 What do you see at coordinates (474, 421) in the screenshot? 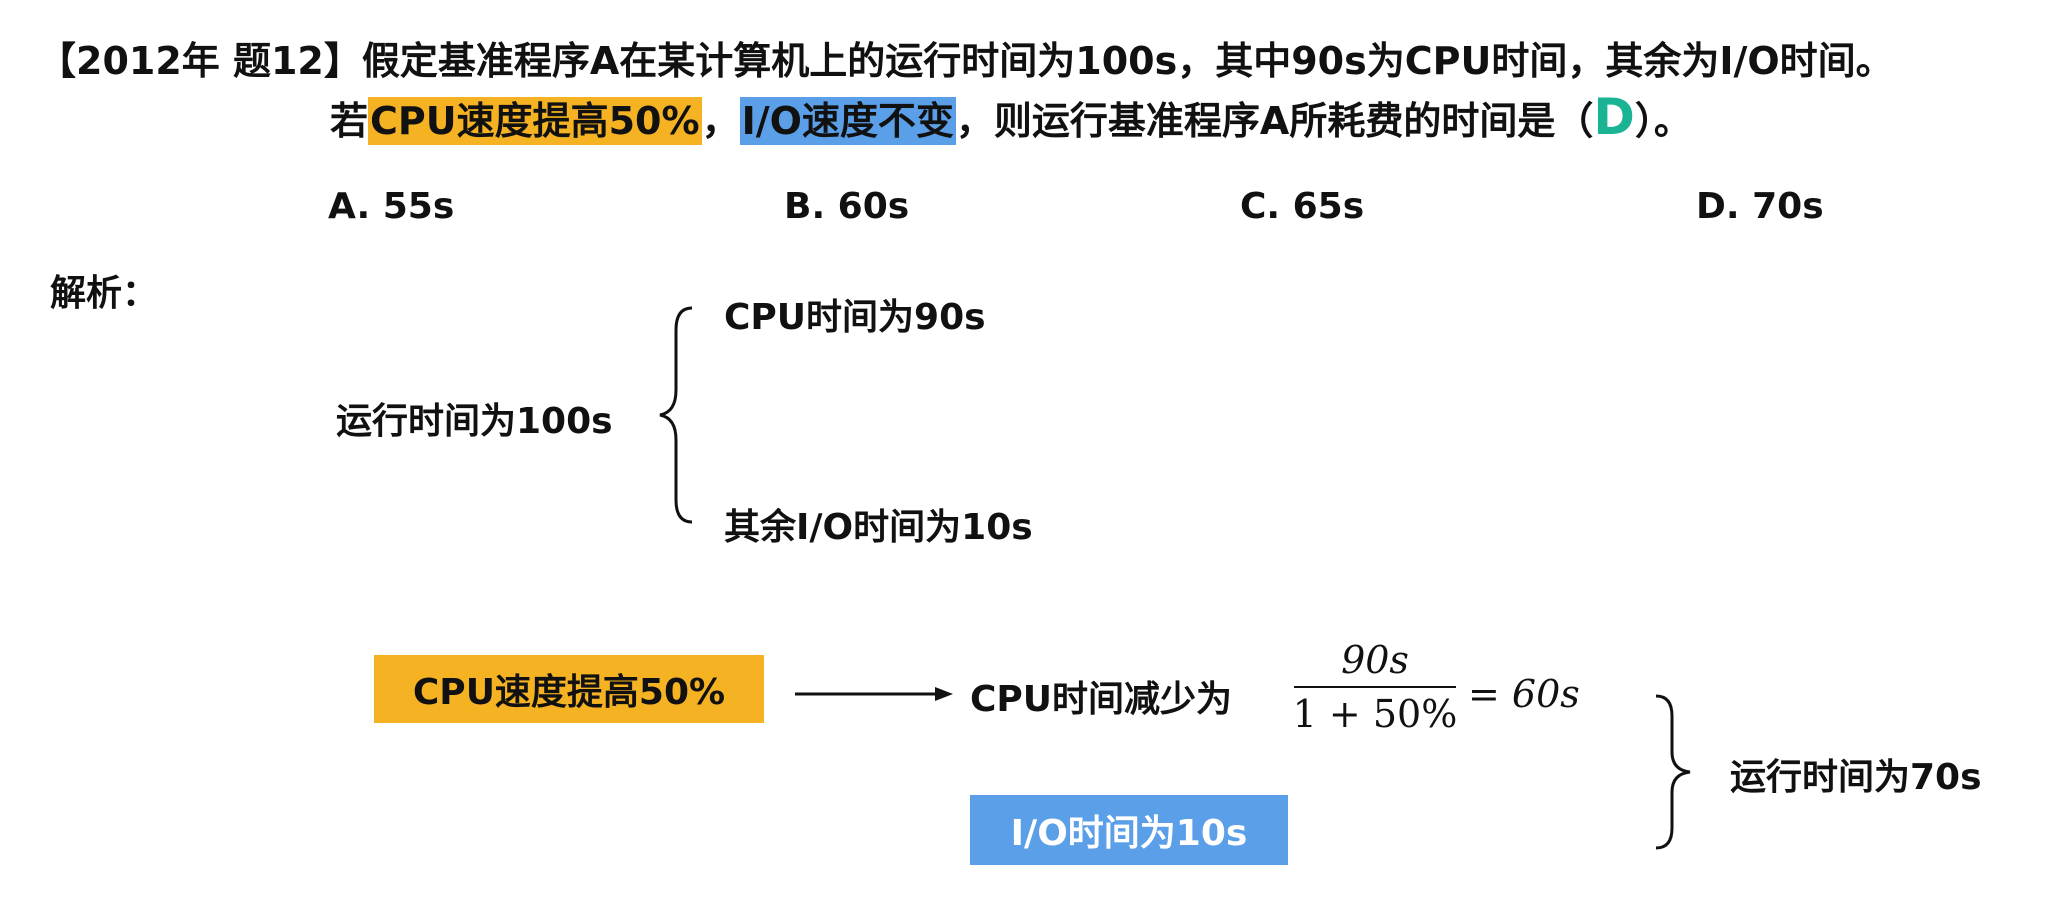
I see `total-time: 运行时间为100s` at bounding box center [474, 421].